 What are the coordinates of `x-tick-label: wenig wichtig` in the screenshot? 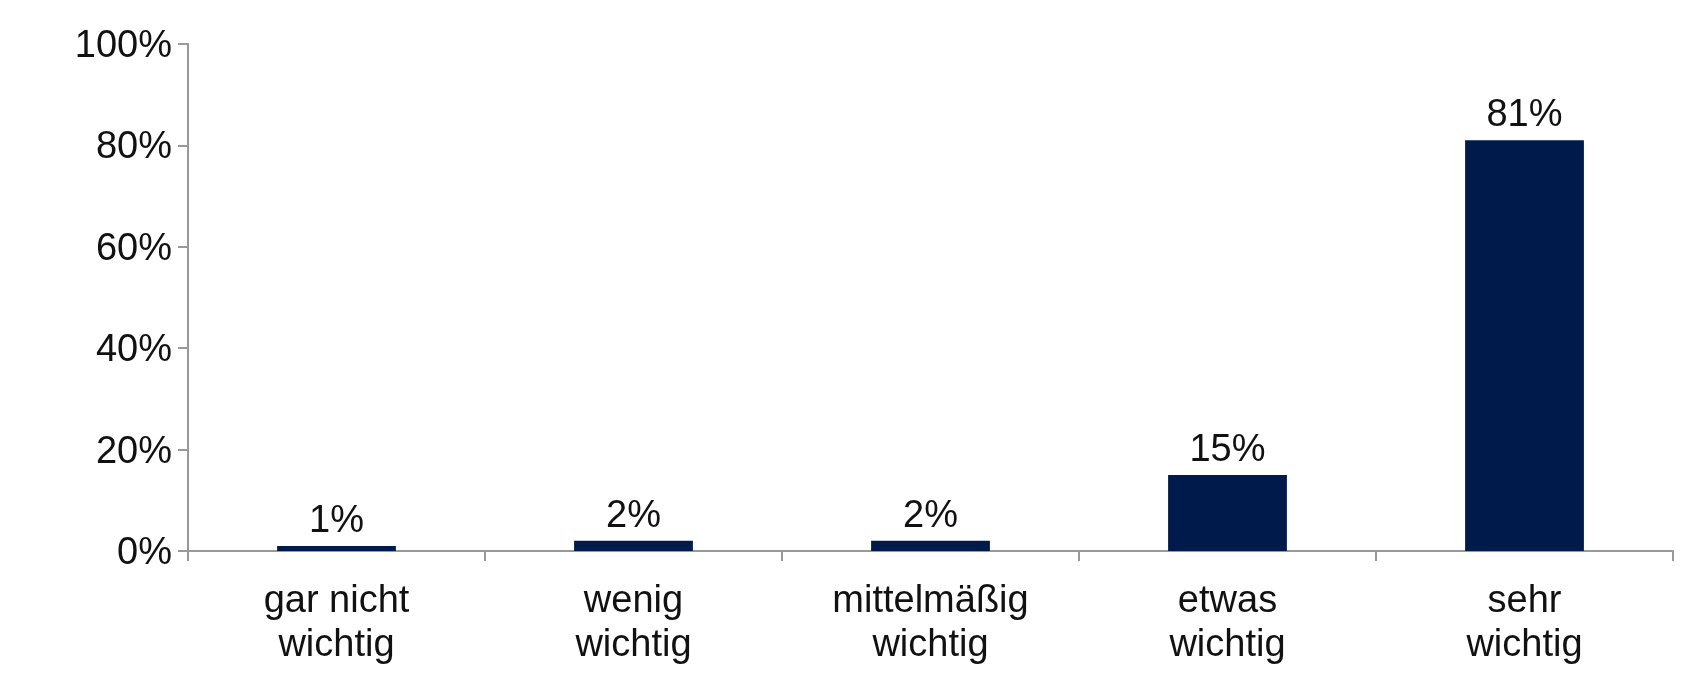 It's located at (633, 621).